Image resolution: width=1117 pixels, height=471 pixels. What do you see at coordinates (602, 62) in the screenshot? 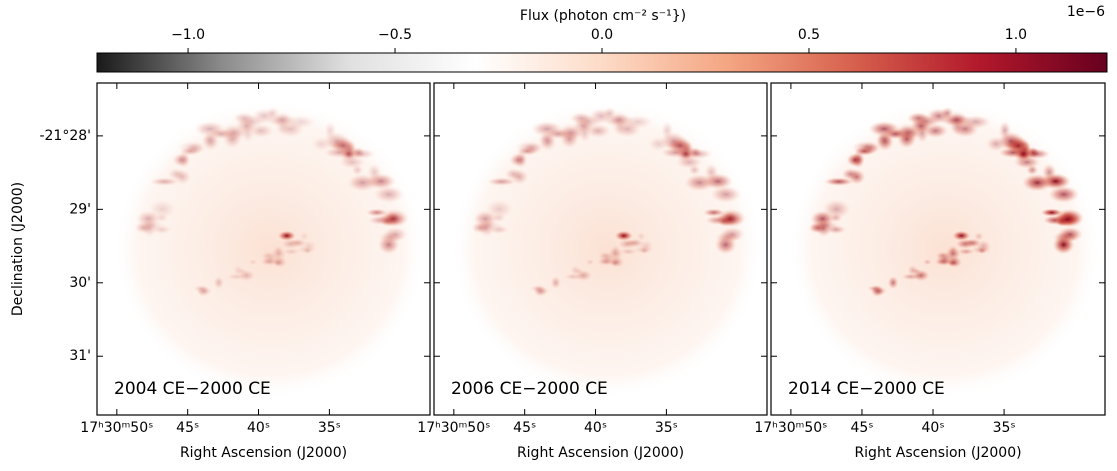
I see `colorbar` at bounding box center [602, 62].